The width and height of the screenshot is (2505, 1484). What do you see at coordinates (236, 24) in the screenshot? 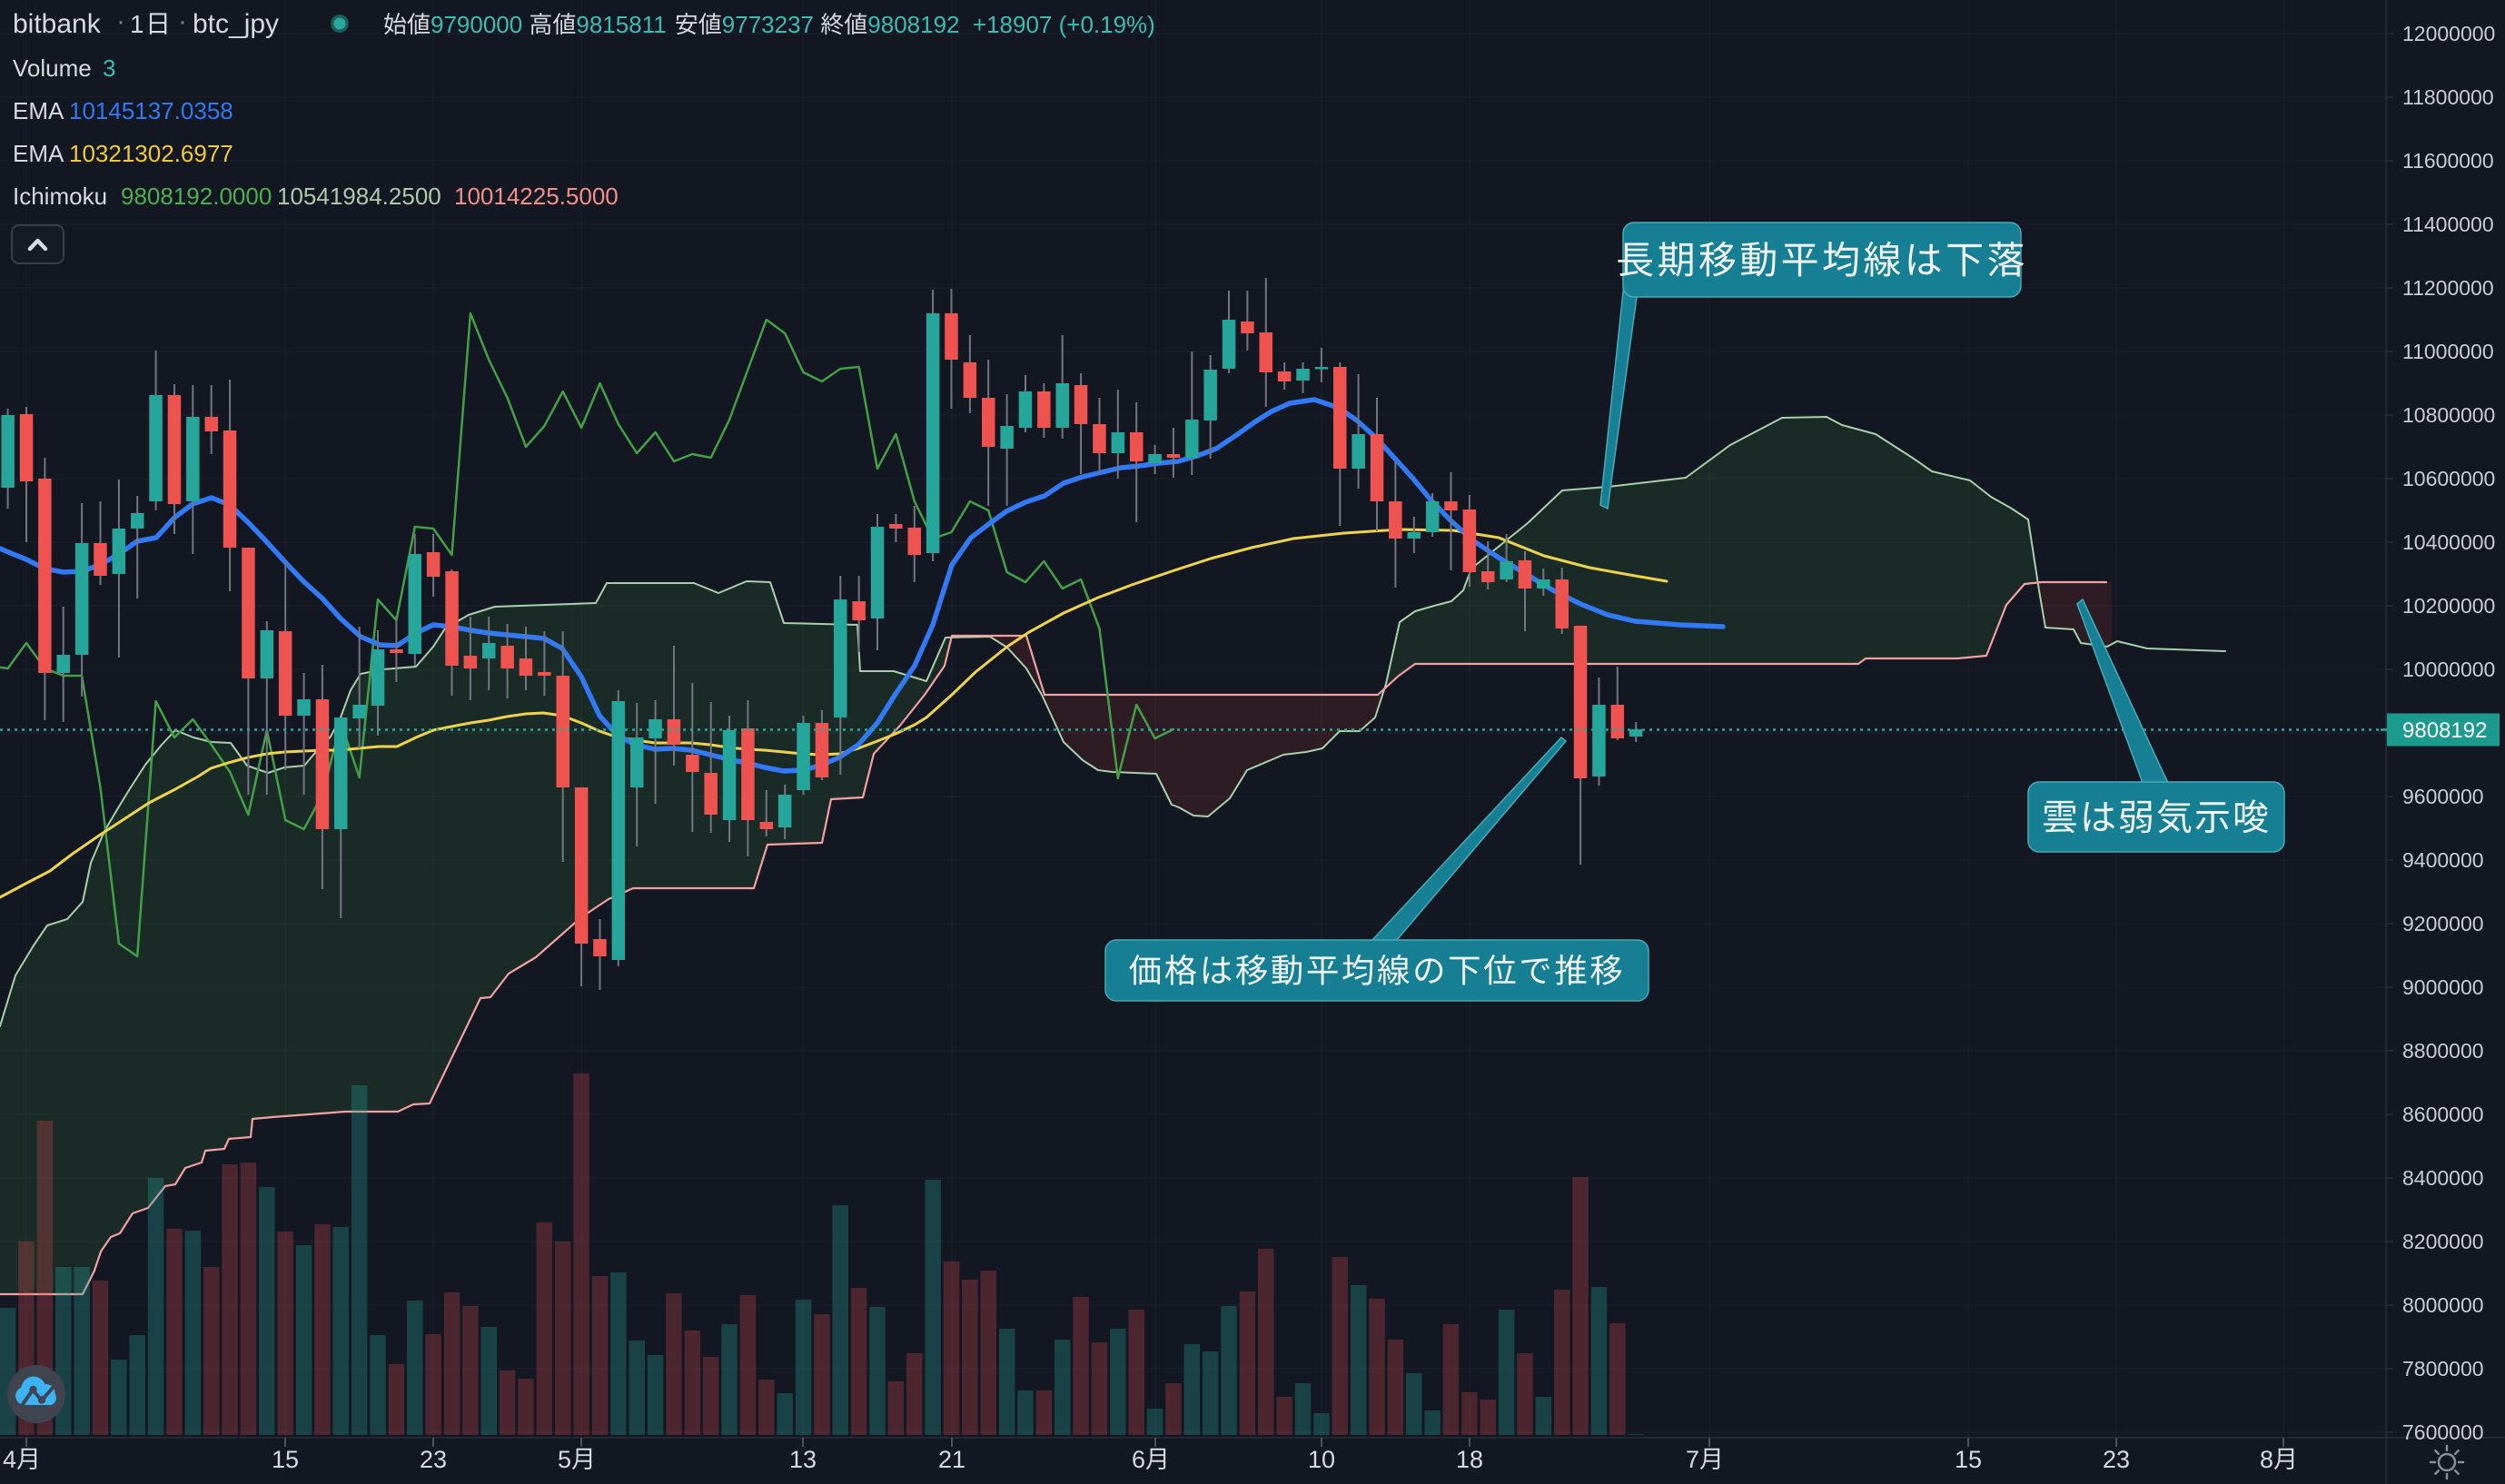
I see `svg-text: btc_jpy` at bounding box center [236, 24].